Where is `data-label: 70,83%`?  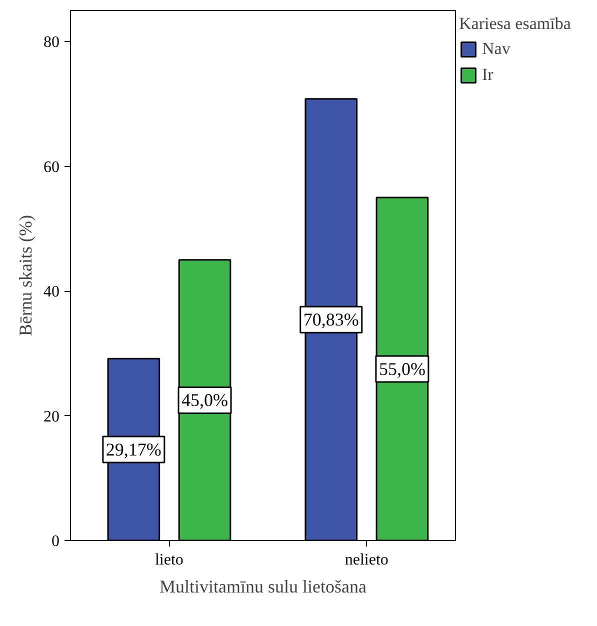 data-label: 70,83% is located at coordinates (331, 320).